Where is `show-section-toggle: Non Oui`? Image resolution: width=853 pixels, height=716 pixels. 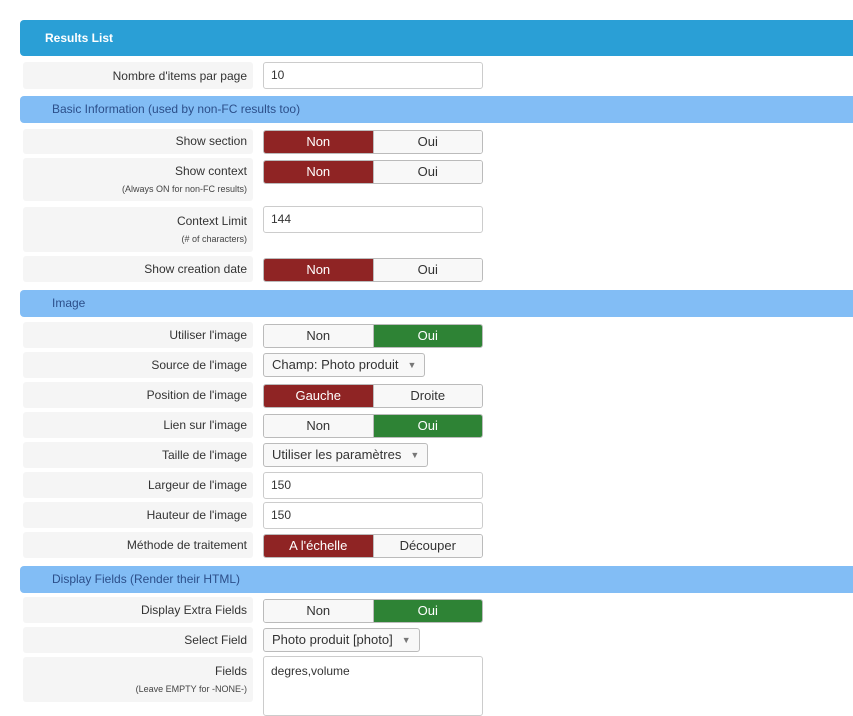 show-section-toggle: Non Oui is located at coordinates (373, 142).